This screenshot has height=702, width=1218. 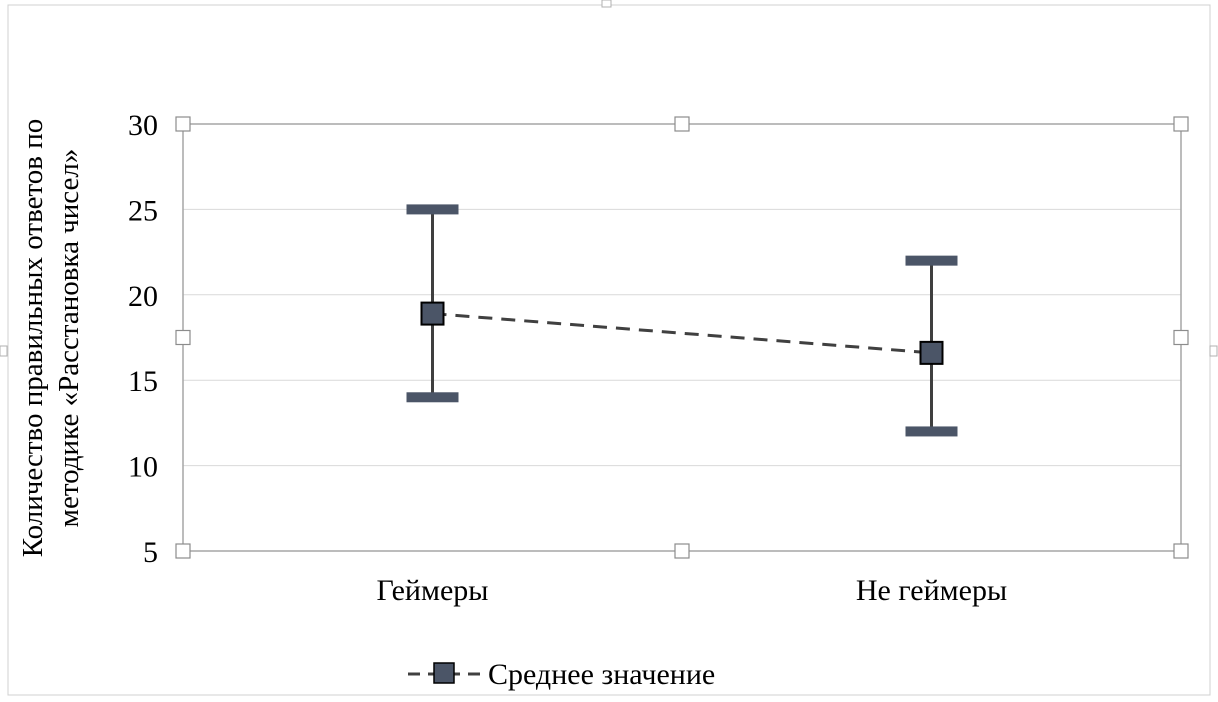 I want to click on y-tick-label: 15, so click(x=143, y=381).